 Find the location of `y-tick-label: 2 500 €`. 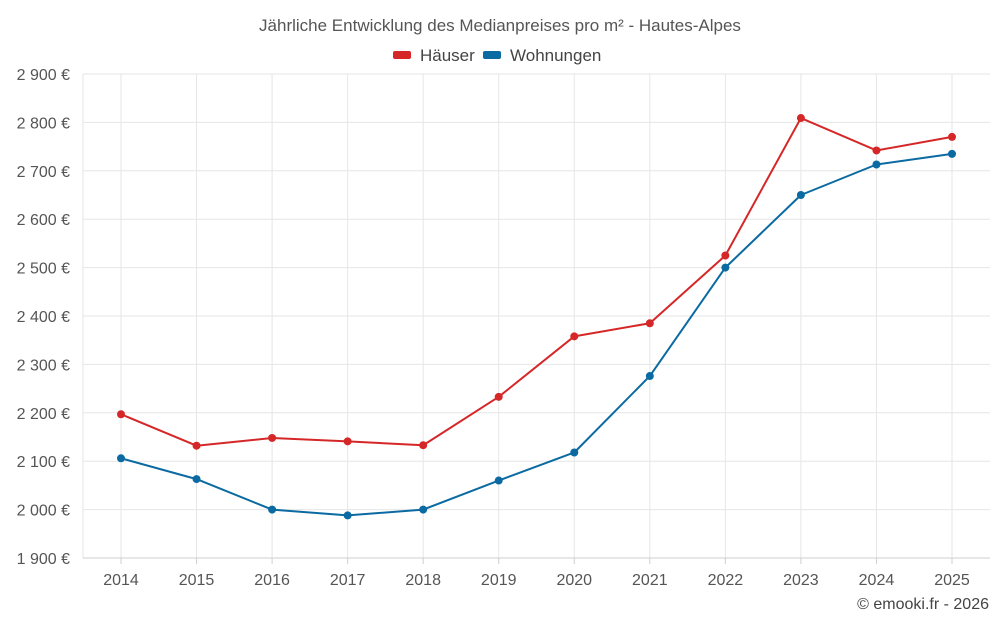

y-tick-label: 2 500 € is located at coordinates (43, 269).